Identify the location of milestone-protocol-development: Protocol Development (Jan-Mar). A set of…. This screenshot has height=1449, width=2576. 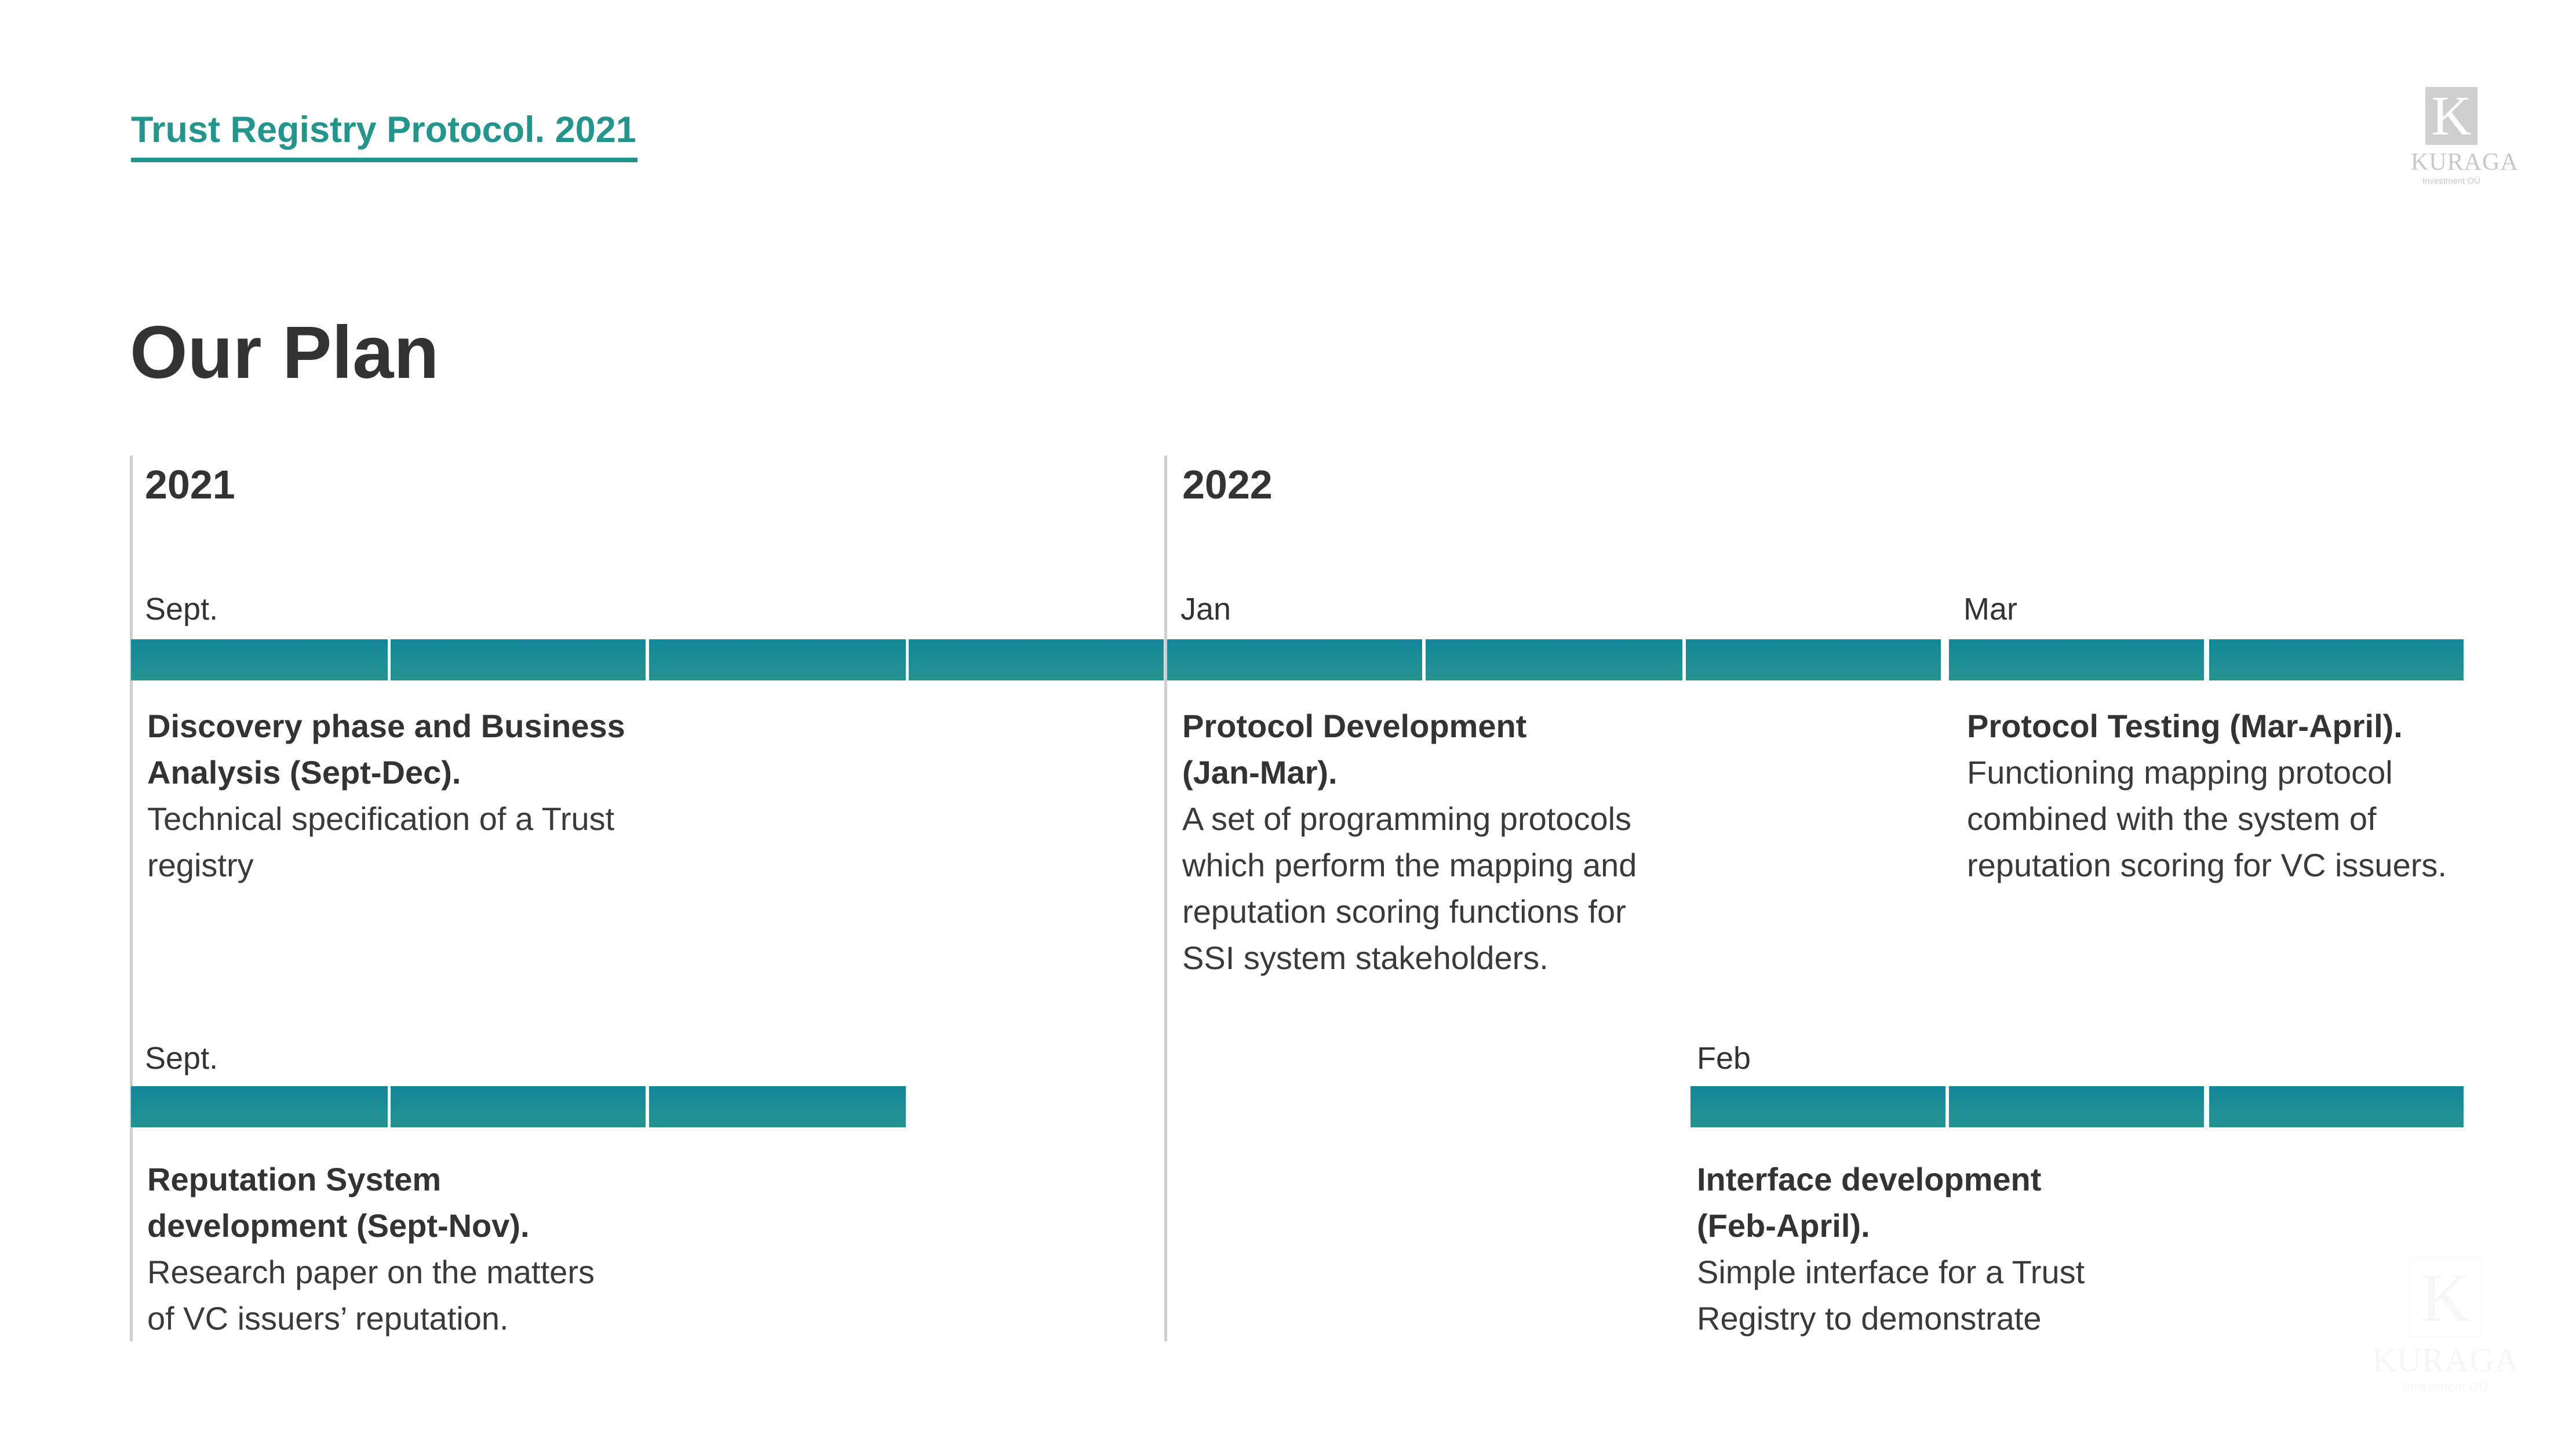
(1409, 842).